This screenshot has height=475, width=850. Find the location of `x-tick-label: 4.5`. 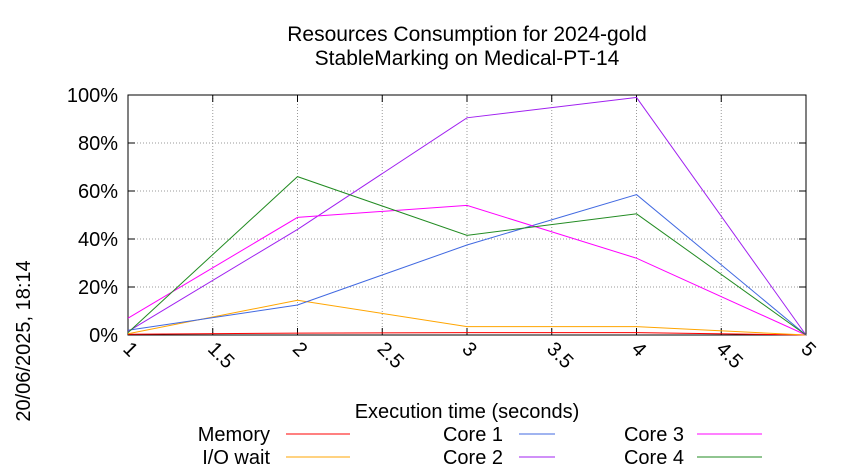

x-tick-label: 4.5 is located at coordinates (729, 355).